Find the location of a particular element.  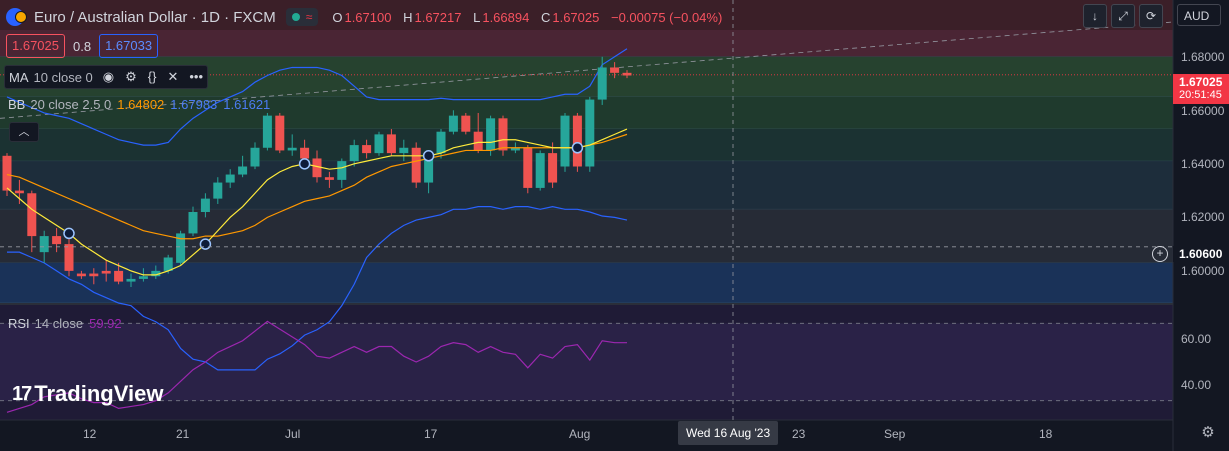

x-axis-background is located at coordinates (586, 435).